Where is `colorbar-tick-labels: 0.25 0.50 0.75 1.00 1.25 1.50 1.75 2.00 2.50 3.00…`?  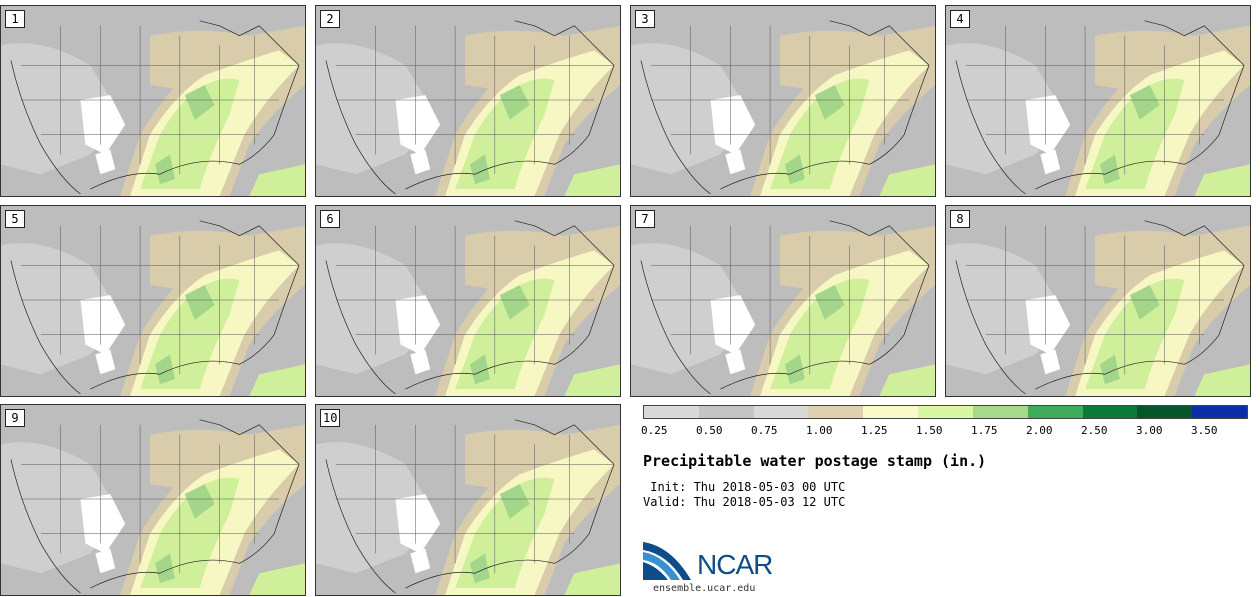
colorbar-tick-labels: 0.25 0.50 0.75 1.00 1.25 1.50 1.75 2.00 2.50 3.00… is located at coordinates (945, 432).